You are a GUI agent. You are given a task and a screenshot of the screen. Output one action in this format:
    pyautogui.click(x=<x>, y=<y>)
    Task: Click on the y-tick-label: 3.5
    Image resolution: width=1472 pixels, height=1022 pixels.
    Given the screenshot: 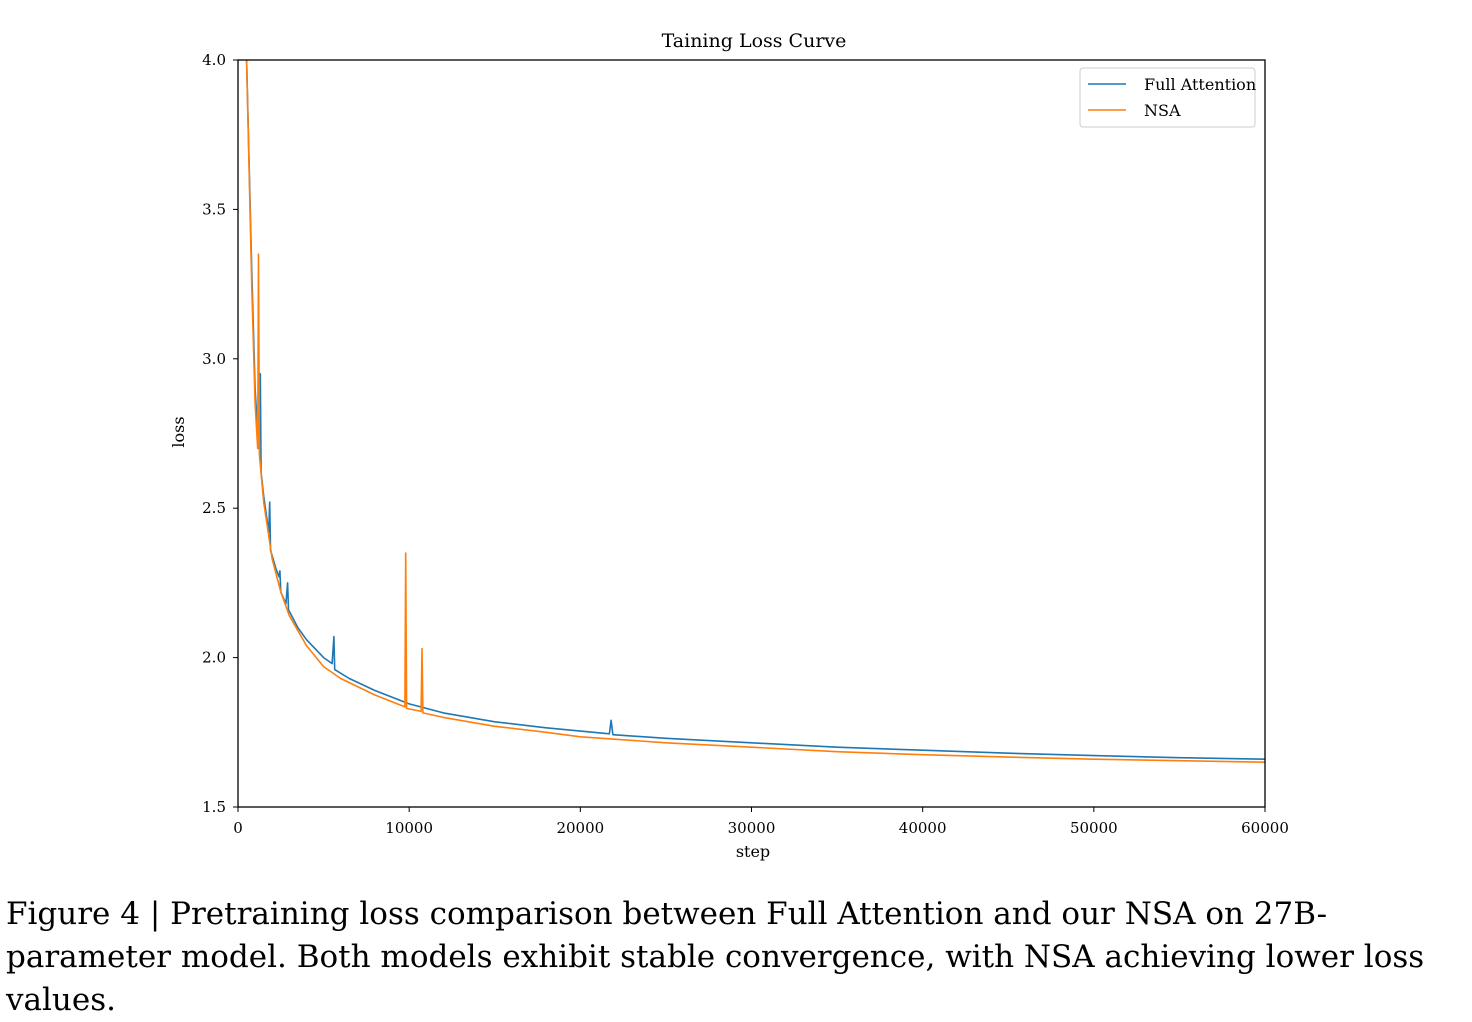 What is the action you would take?
    pyautogui.click(x=214, y=209)
    